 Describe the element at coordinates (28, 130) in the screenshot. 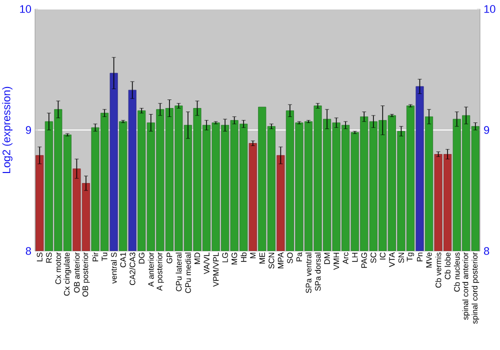

I see `y-tick-label: 9` at that location.